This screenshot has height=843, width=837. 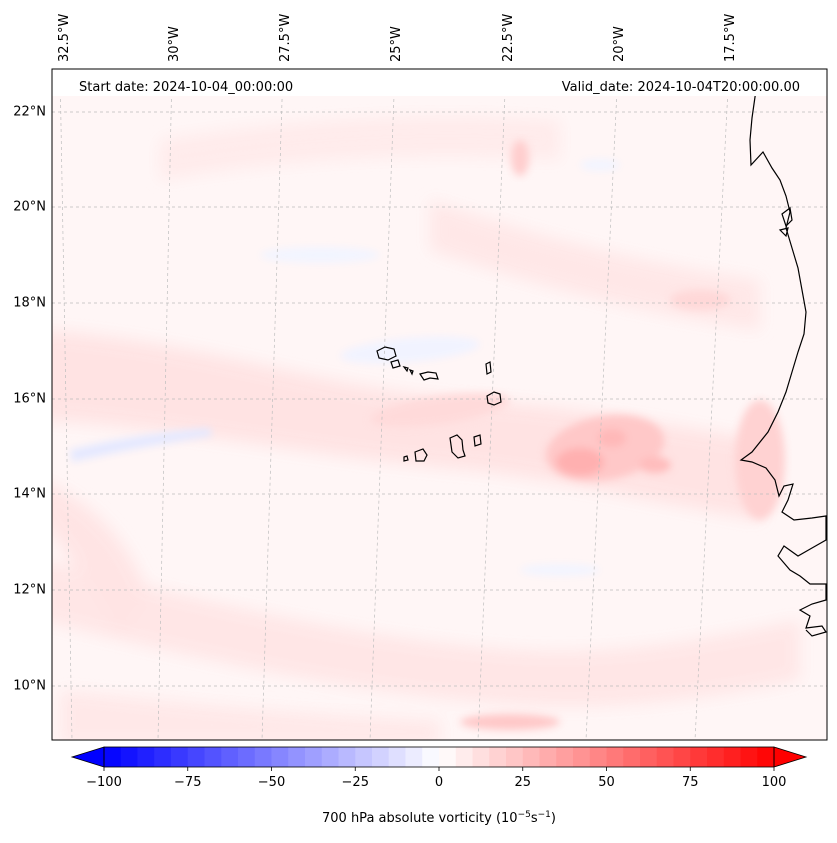 I want to click on colorbar-tick-label: −100, so click(x=104, y=782).